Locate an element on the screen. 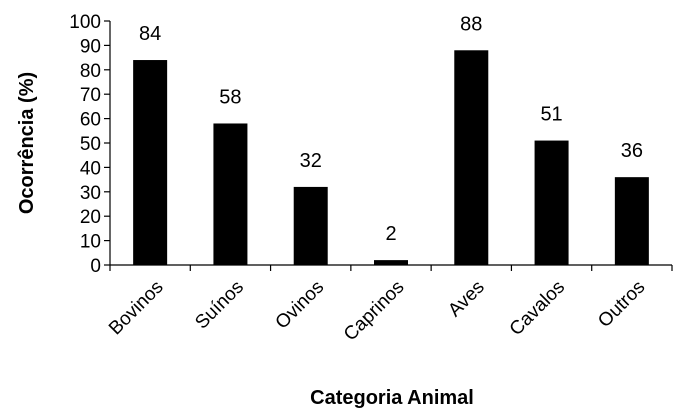 This screenshot has height=414, width=689. x-tick-label: Ovinos is located at coordinates (300, 305).